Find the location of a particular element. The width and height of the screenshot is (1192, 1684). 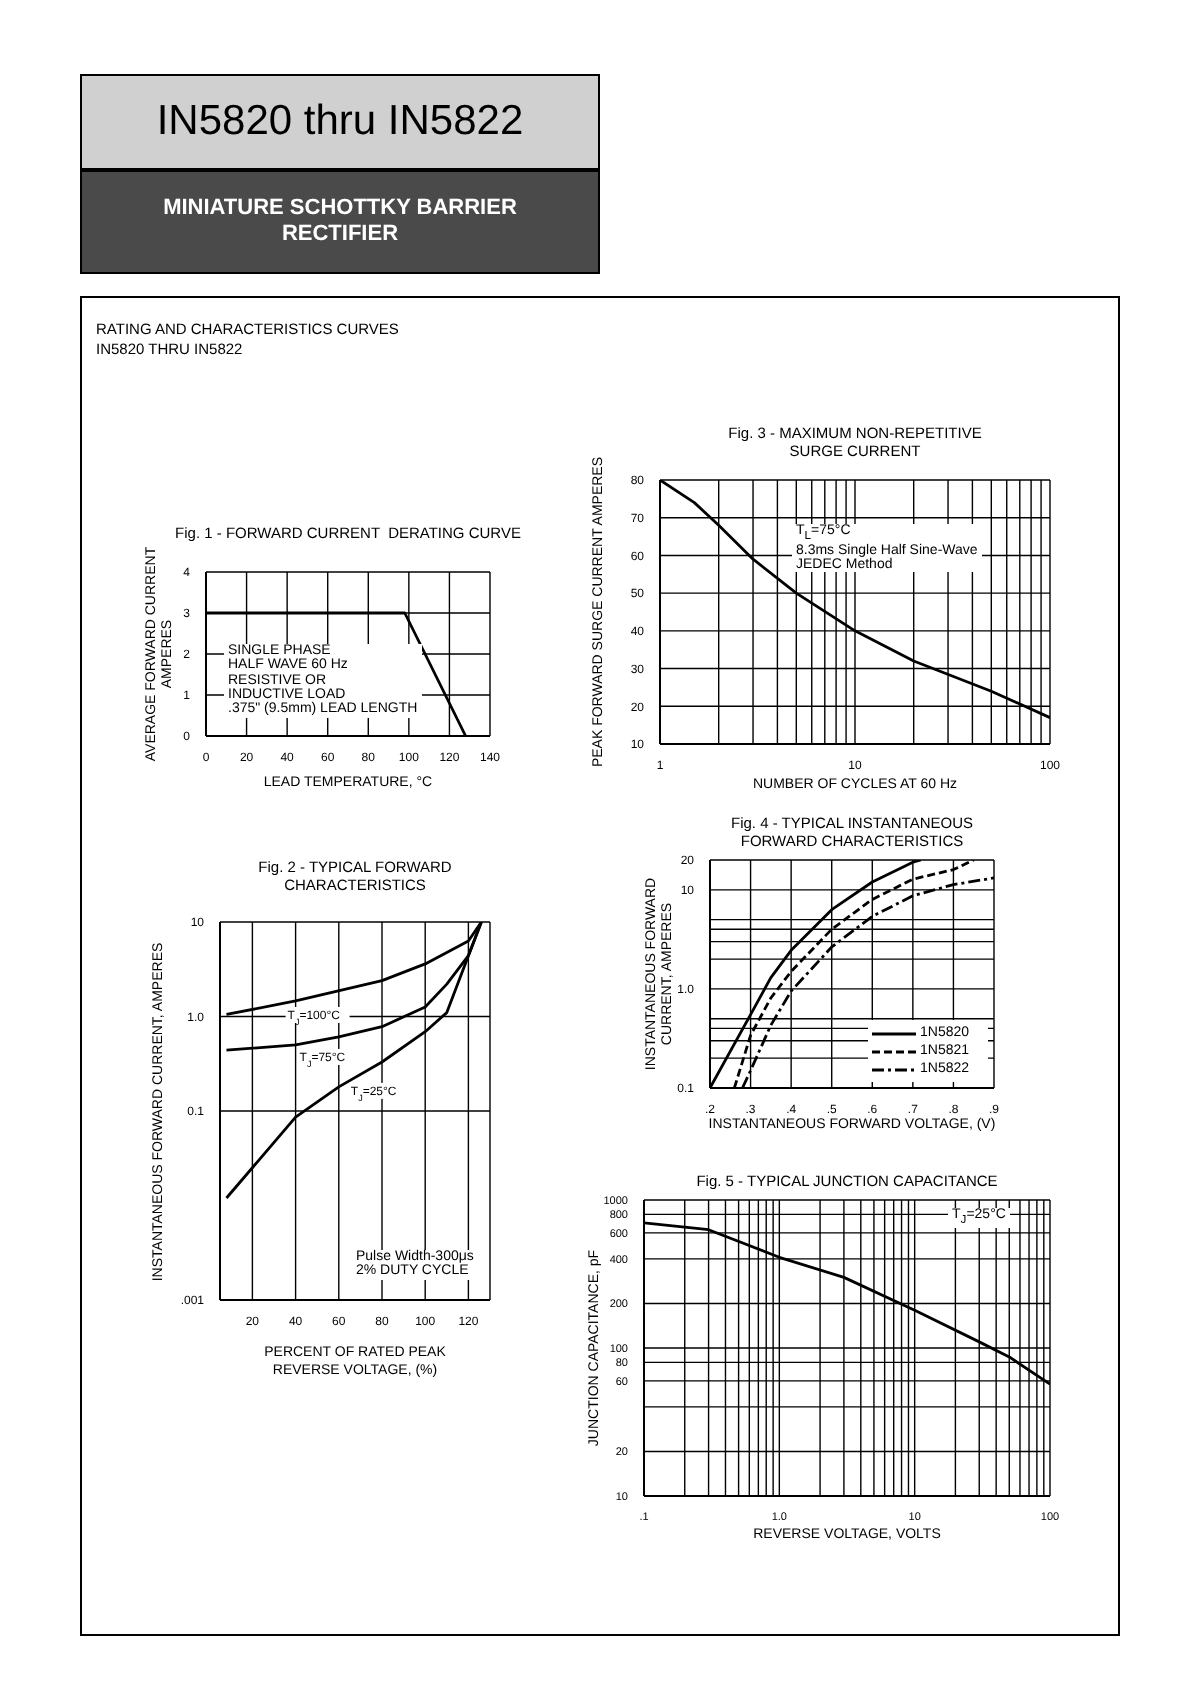

text: IN5820 thru IN5822 is located at coordinates (340, 122).